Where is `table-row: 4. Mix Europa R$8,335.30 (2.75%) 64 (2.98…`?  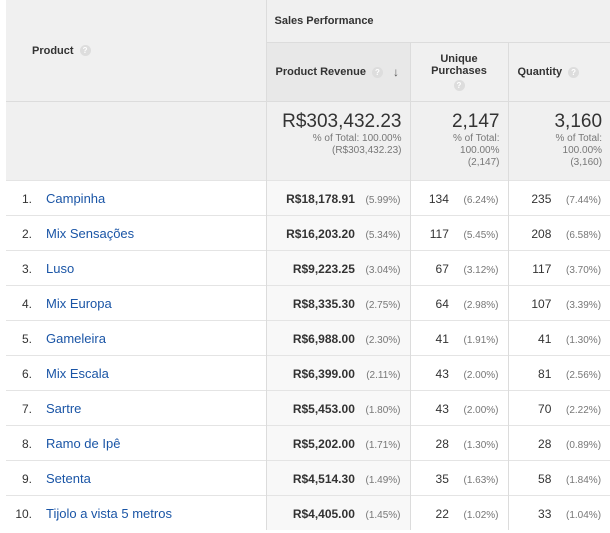
table-row: 4. Mix Europa R$8,335.30 (2.75%) 64 (2.98… is located at coordinates (308, 303).